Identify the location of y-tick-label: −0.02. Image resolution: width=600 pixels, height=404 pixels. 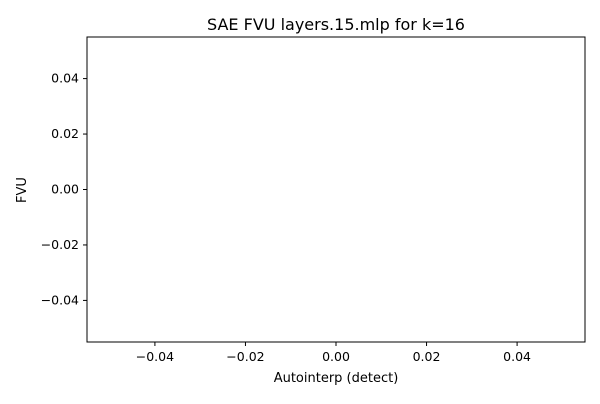
(60, 244).